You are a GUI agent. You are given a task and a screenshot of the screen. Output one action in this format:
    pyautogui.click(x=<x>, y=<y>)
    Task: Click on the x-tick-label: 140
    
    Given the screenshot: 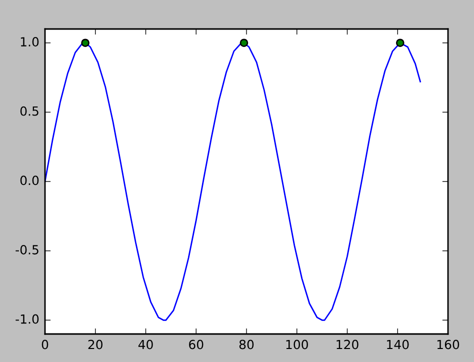 What is the action you would take?
    pyautogui.click(x=398, y=345)
    